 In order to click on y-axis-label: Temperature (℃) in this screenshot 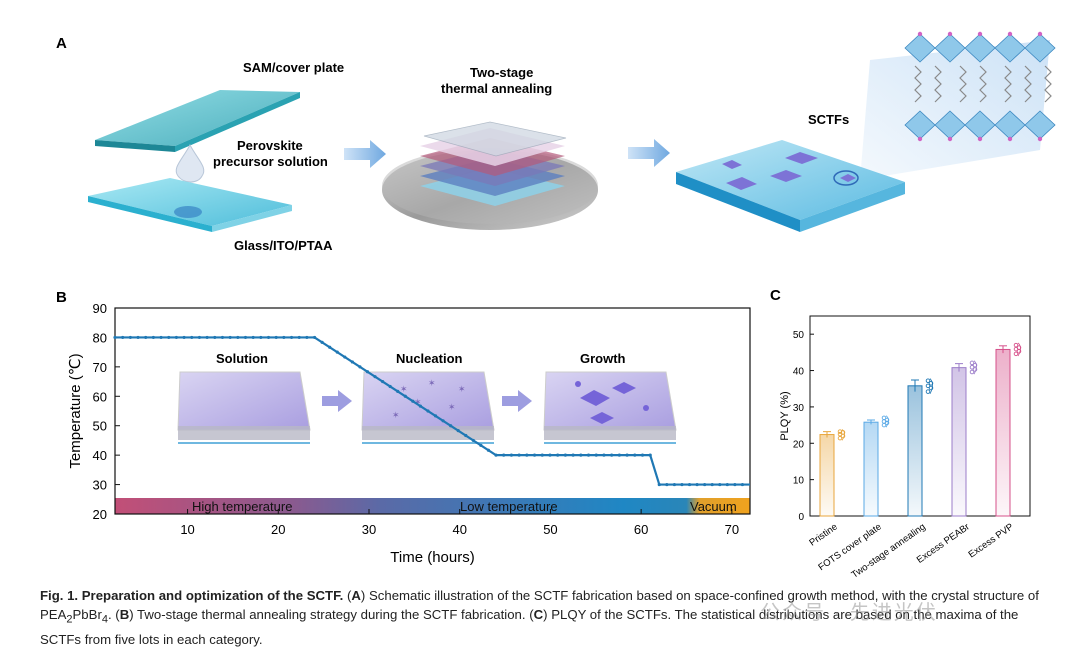, I will do `click(75, 410)`.